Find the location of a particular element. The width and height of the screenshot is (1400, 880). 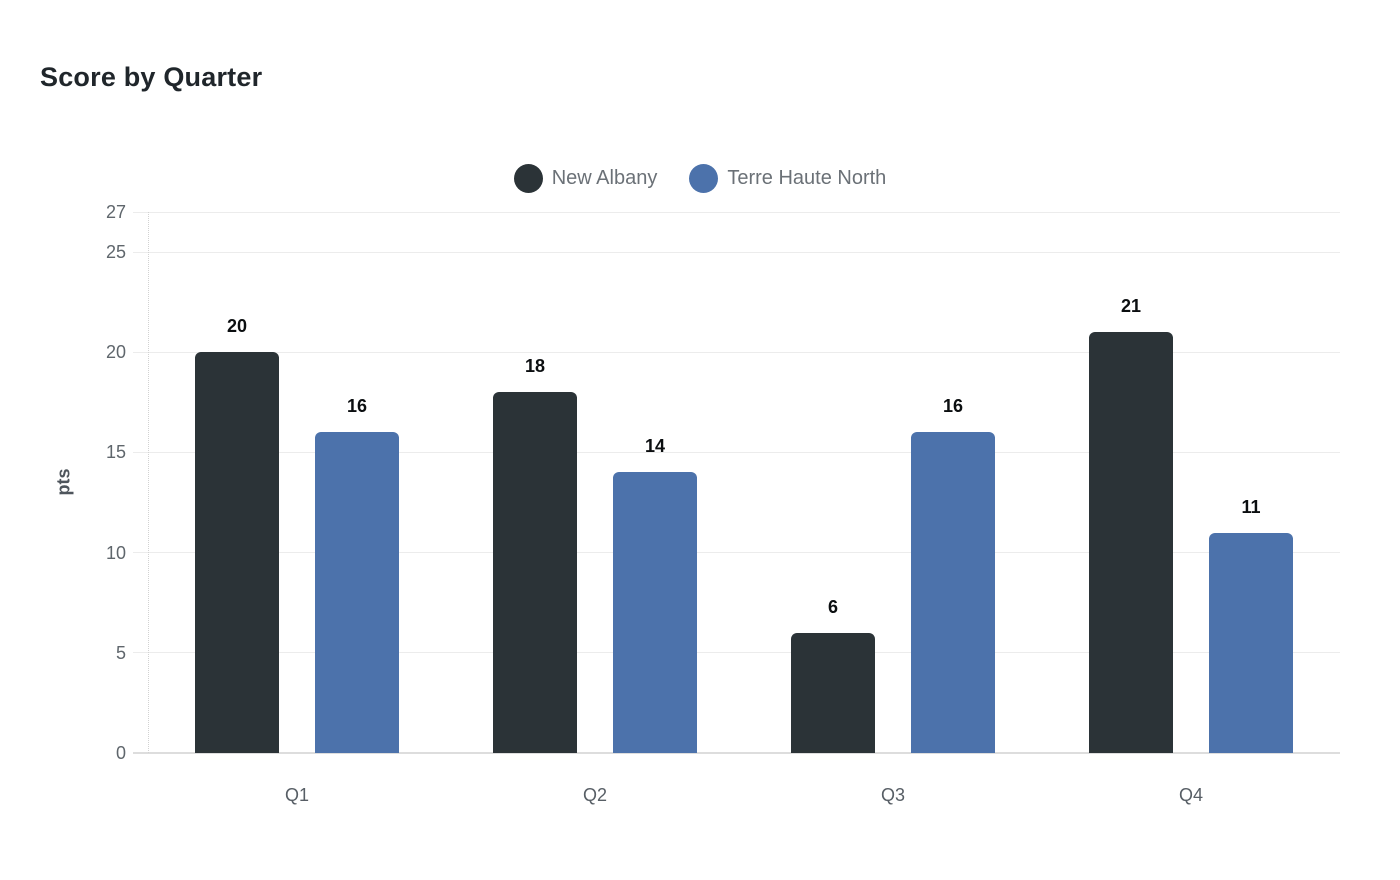

y-tick-label: 0 is located at coordinates (120, 753).